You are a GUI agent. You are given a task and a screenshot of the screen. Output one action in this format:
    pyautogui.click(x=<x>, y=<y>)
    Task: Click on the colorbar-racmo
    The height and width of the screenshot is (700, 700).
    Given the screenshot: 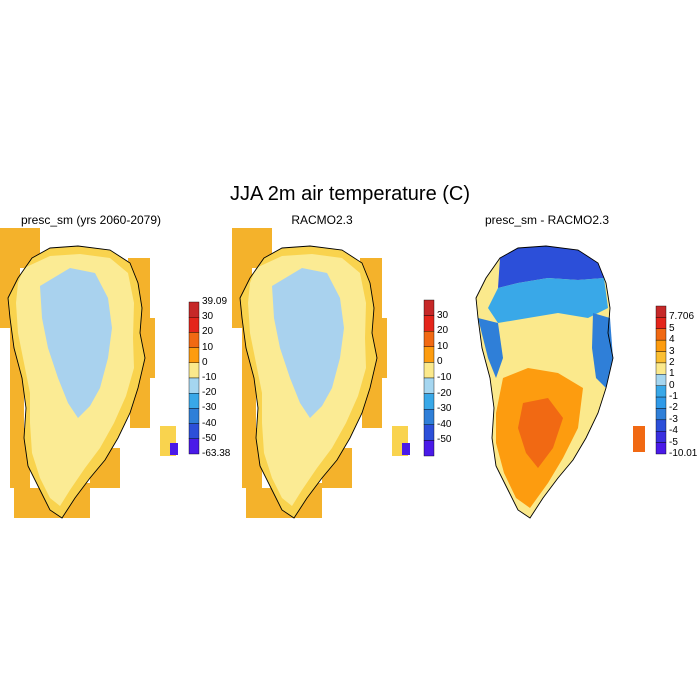 What is the action you would take?
    pyautogui.click(x=429, y=378)
    